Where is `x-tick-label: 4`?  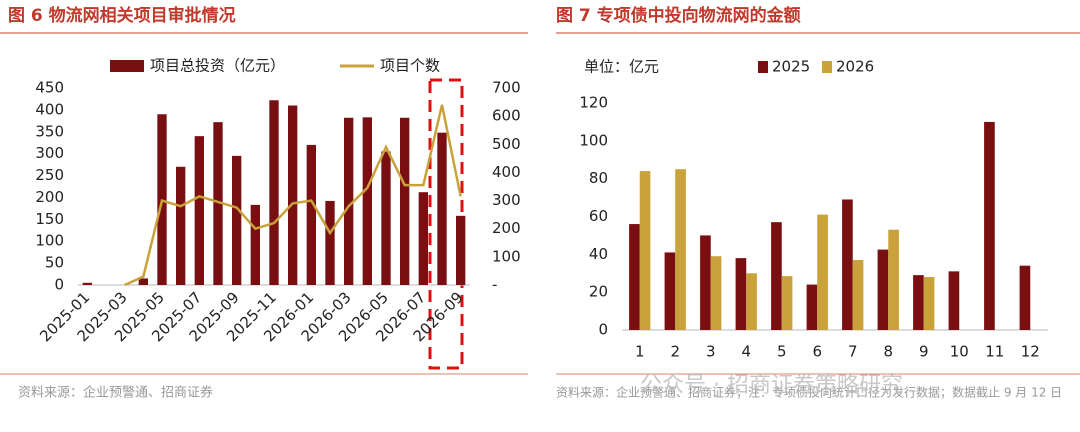 x-tick-label: 4 is located at coordinates (746, 352).